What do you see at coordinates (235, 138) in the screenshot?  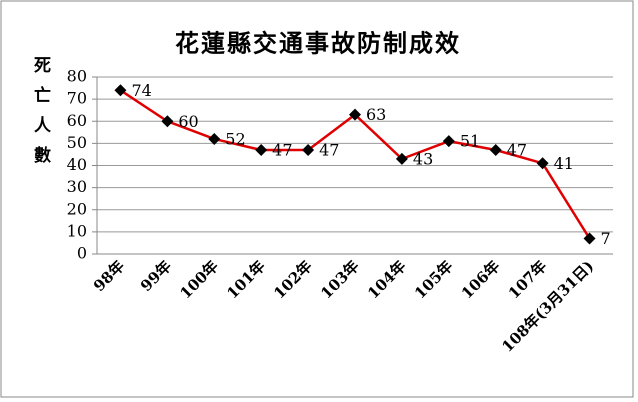 I see `data-label: 52` at bounding box center [235, 138].